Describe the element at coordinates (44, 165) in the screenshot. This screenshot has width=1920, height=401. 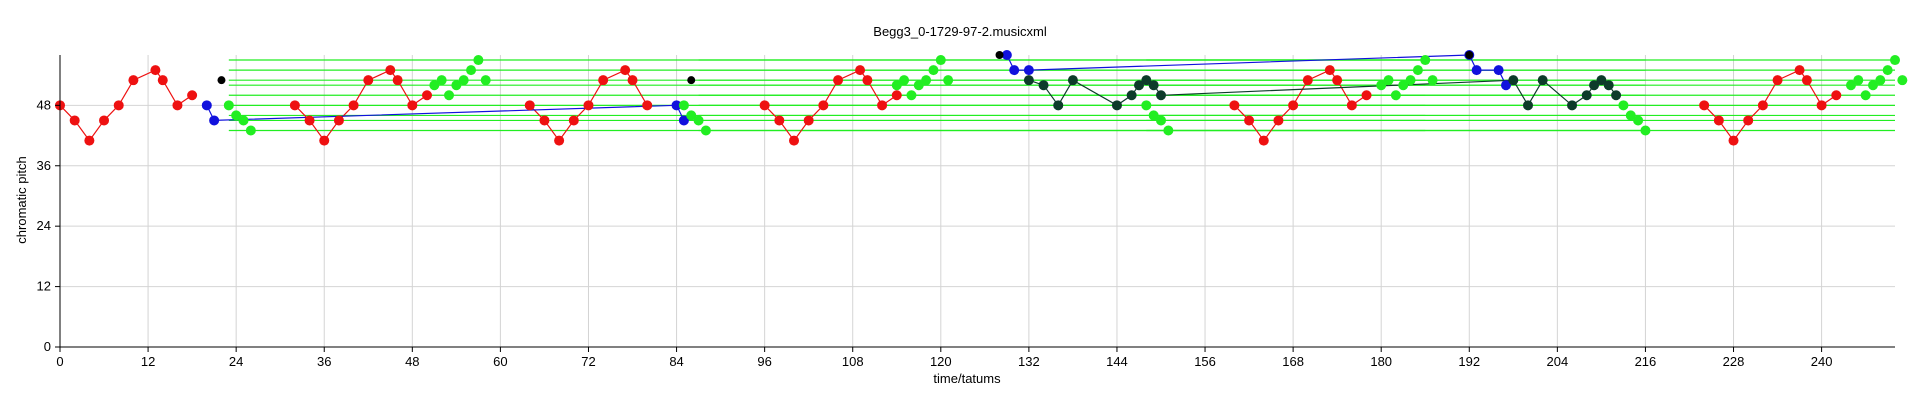
I see `y-tick-label: 36` at that location.